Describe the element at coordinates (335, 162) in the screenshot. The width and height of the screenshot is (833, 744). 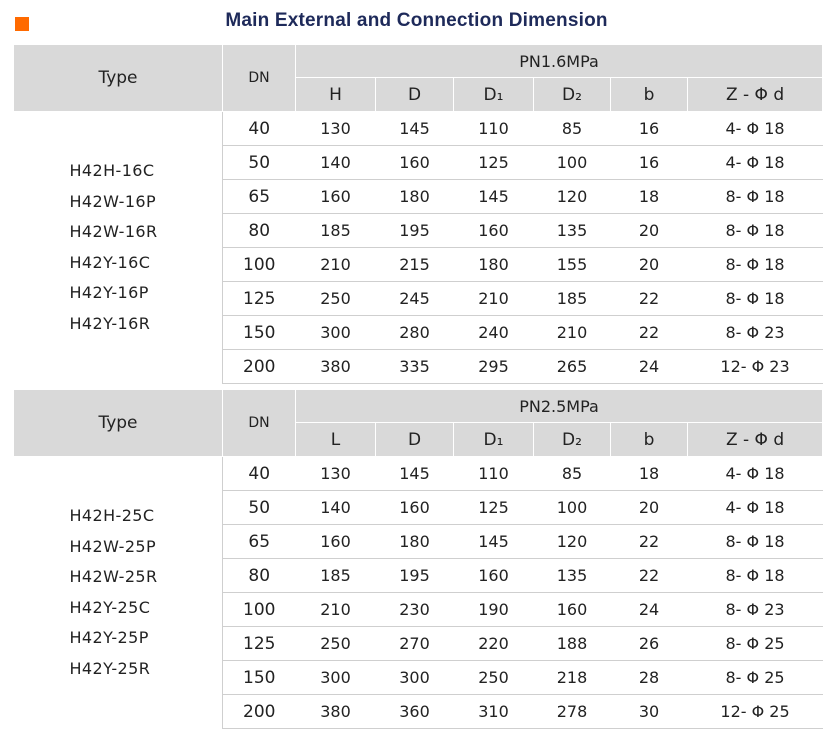
I see `value-cell: 140` at that location.